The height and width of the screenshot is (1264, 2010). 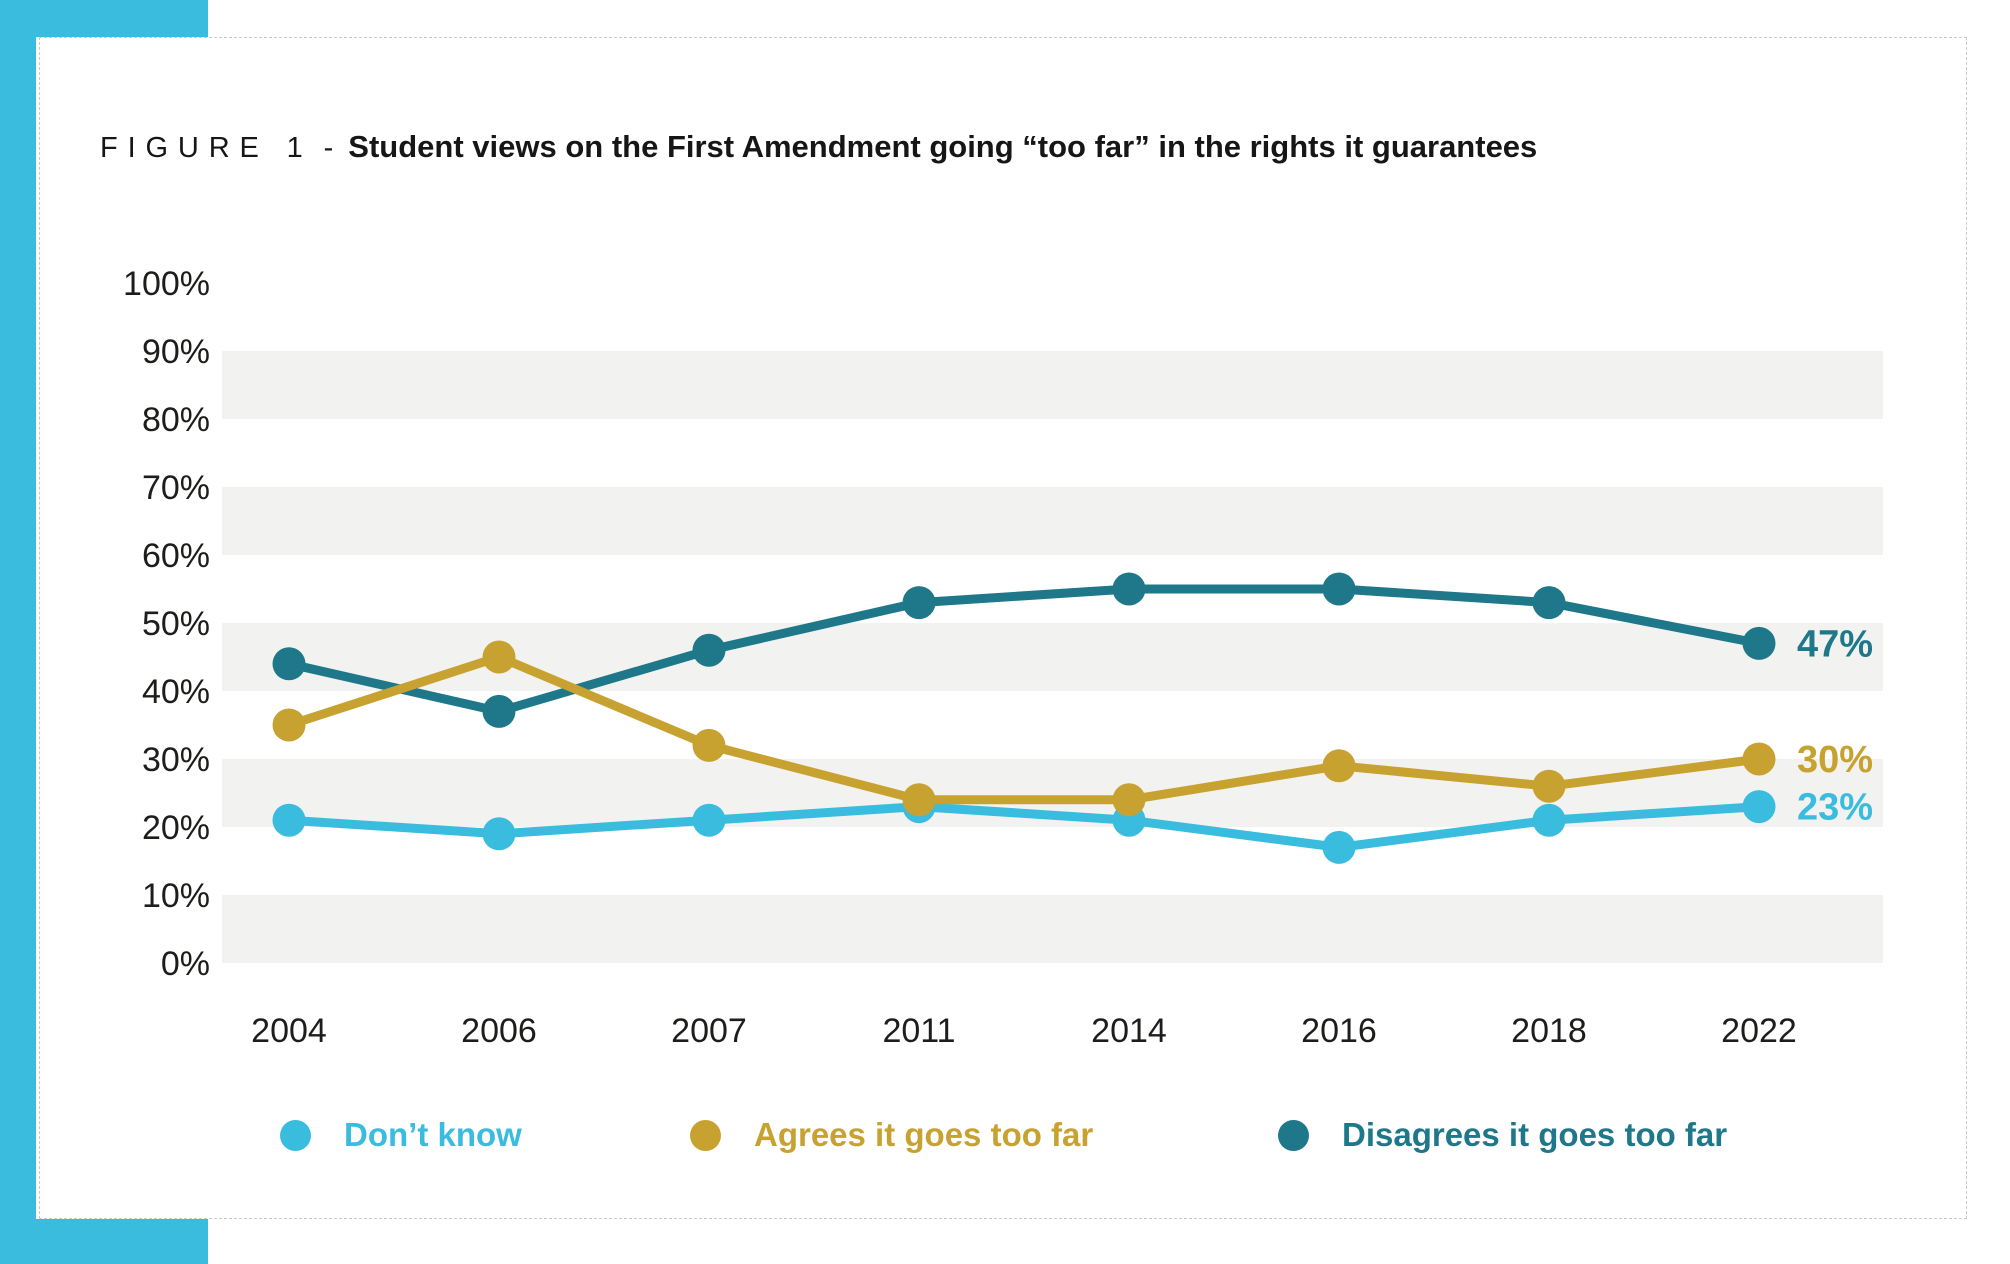 What do you see at coordinates (289, 664) in the screenshot?
I see `point-disagrees-it-goes-too-far-2004` at bounding box center [289, 664].